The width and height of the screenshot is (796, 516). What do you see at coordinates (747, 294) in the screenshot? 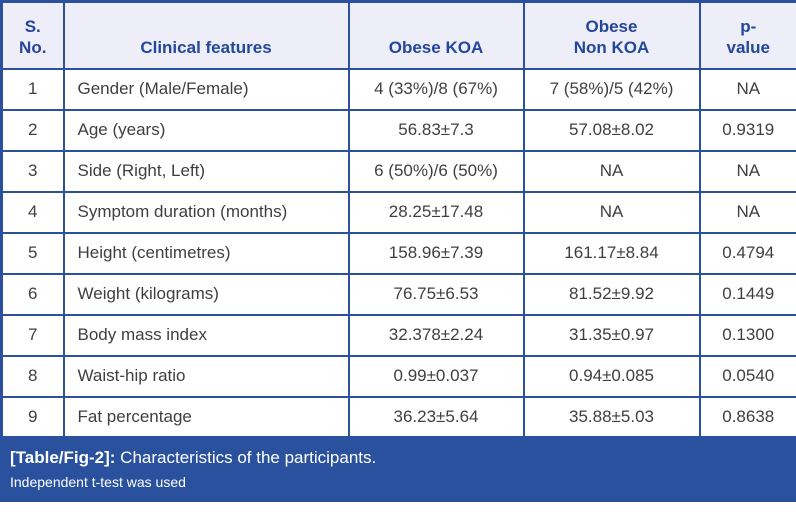
I see `table-cell-p_value: 0.1449` at bounding box center [747, 294].